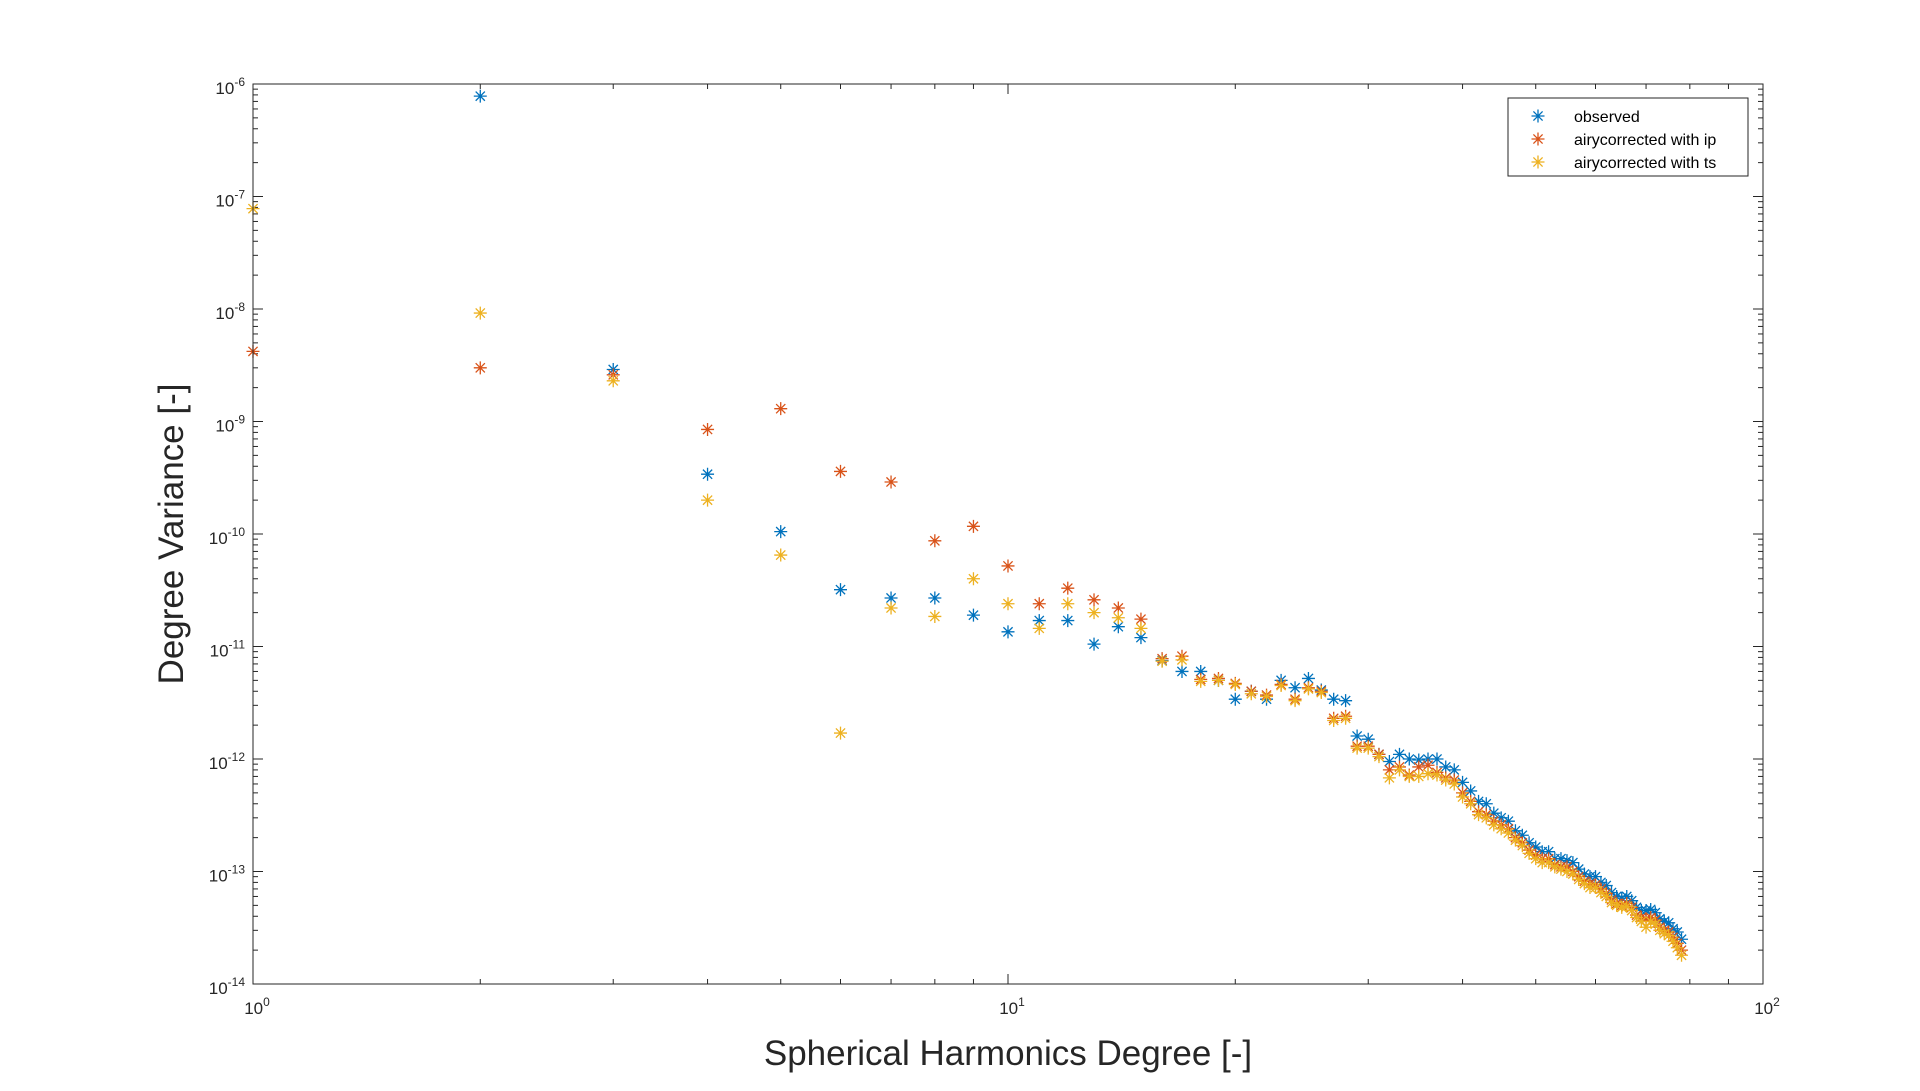 Image resolution: width=1920 pixels, height=1091 pixels. Describe the element at coordinates (1008, 1053) in the screenshot. I see `x-axis-label: Spherical Harmonics Degree [-]` at that location.